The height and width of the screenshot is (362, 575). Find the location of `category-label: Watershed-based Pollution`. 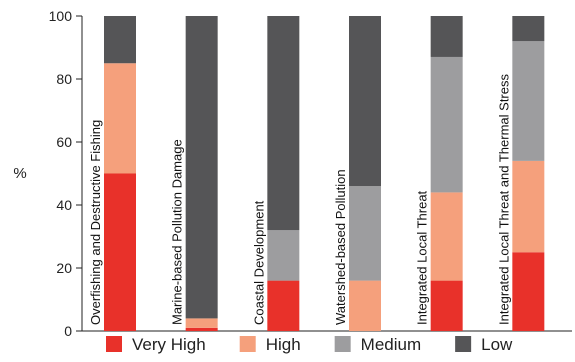

category-label: Watershed-based Pollution is located at coordinates (340, 247).